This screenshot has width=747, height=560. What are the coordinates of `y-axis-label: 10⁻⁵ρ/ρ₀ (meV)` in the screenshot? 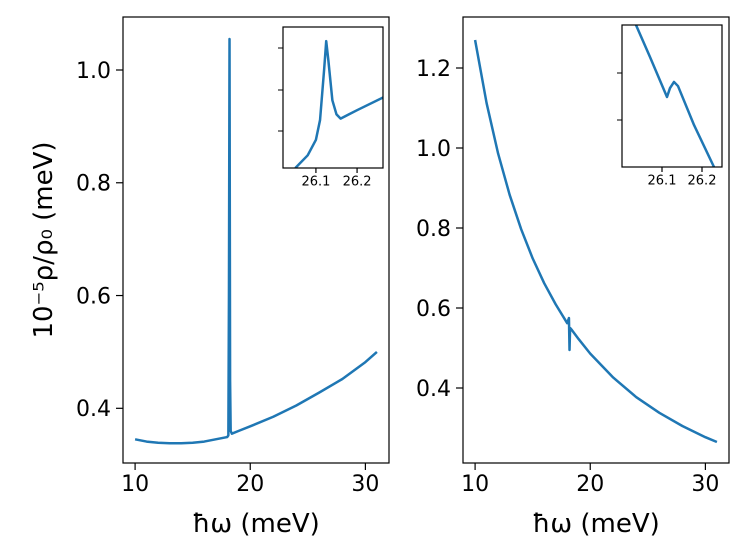 It's located at (44, 239).